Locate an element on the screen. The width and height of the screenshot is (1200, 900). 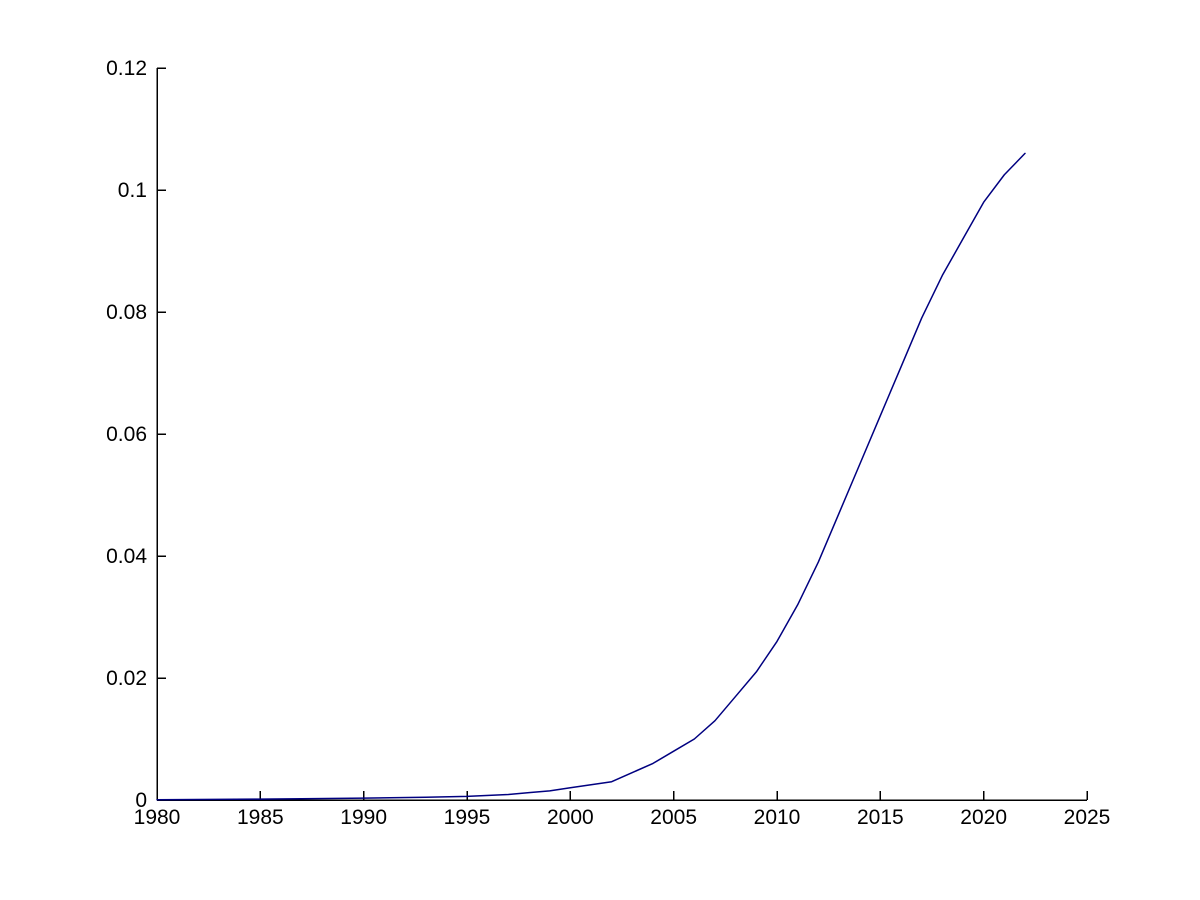
x-tick-label: 2010 is located at coordinates (777, 817).